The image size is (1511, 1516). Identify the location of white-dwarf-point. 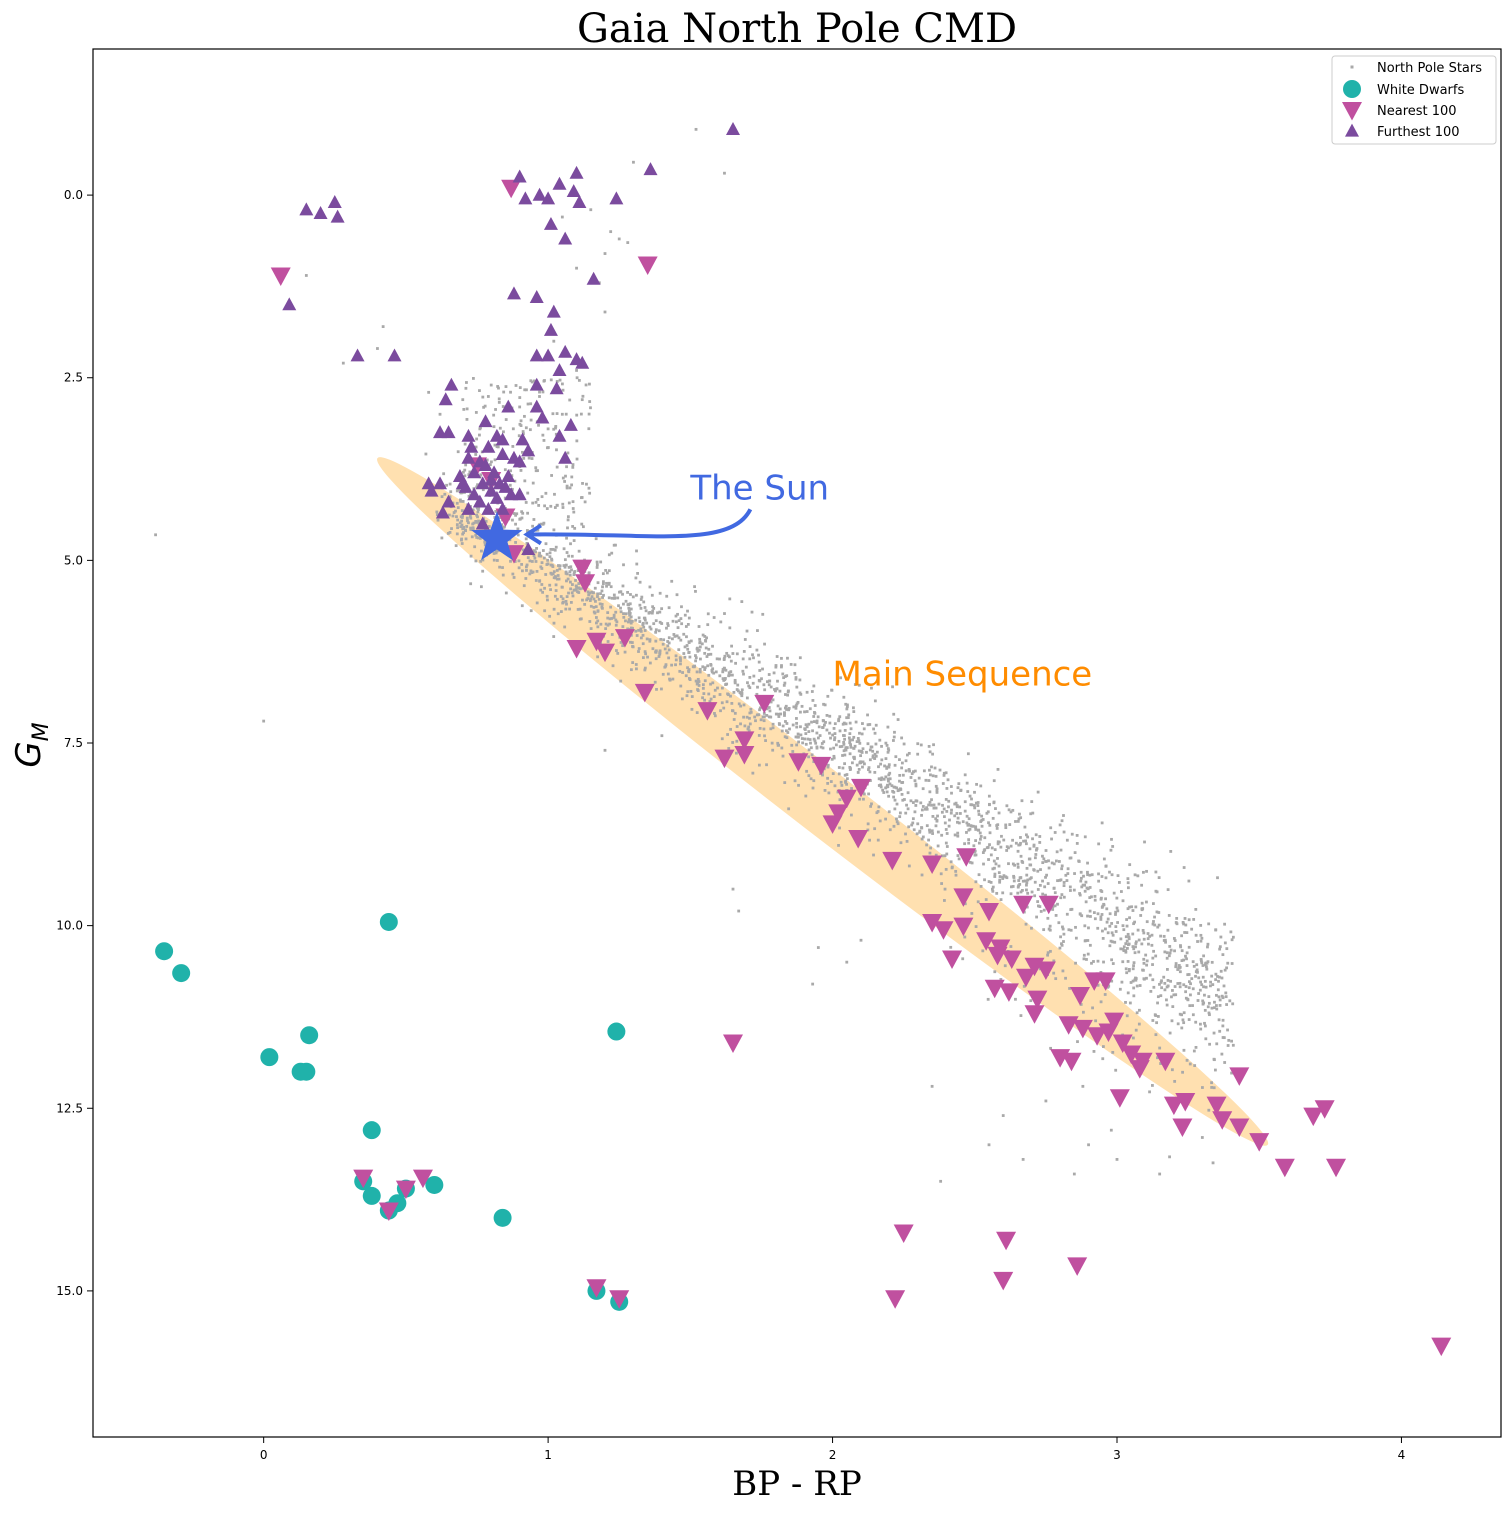
(371, 1130).